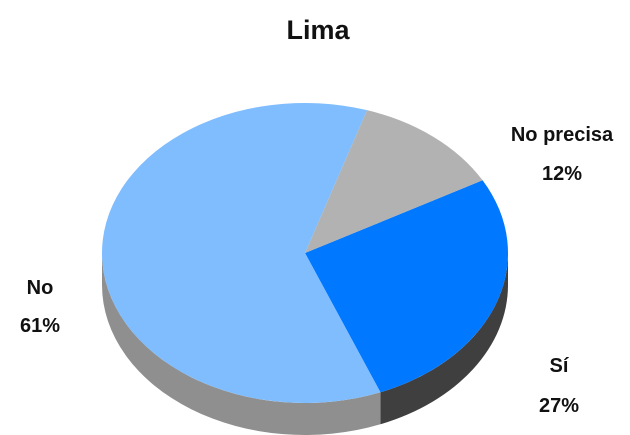 The width and height of the screenshot is (630, 435). I want to click on slice-value-no: 61%, so click(40, 326).